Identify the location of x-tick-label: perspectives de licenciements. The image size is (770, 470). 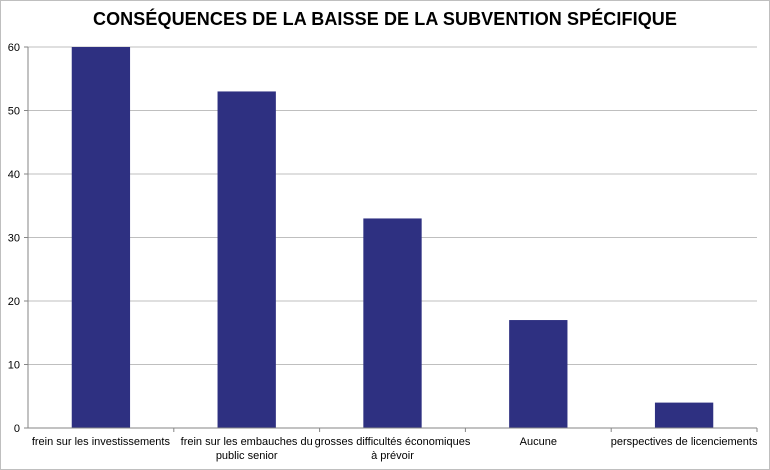
(684, 442).